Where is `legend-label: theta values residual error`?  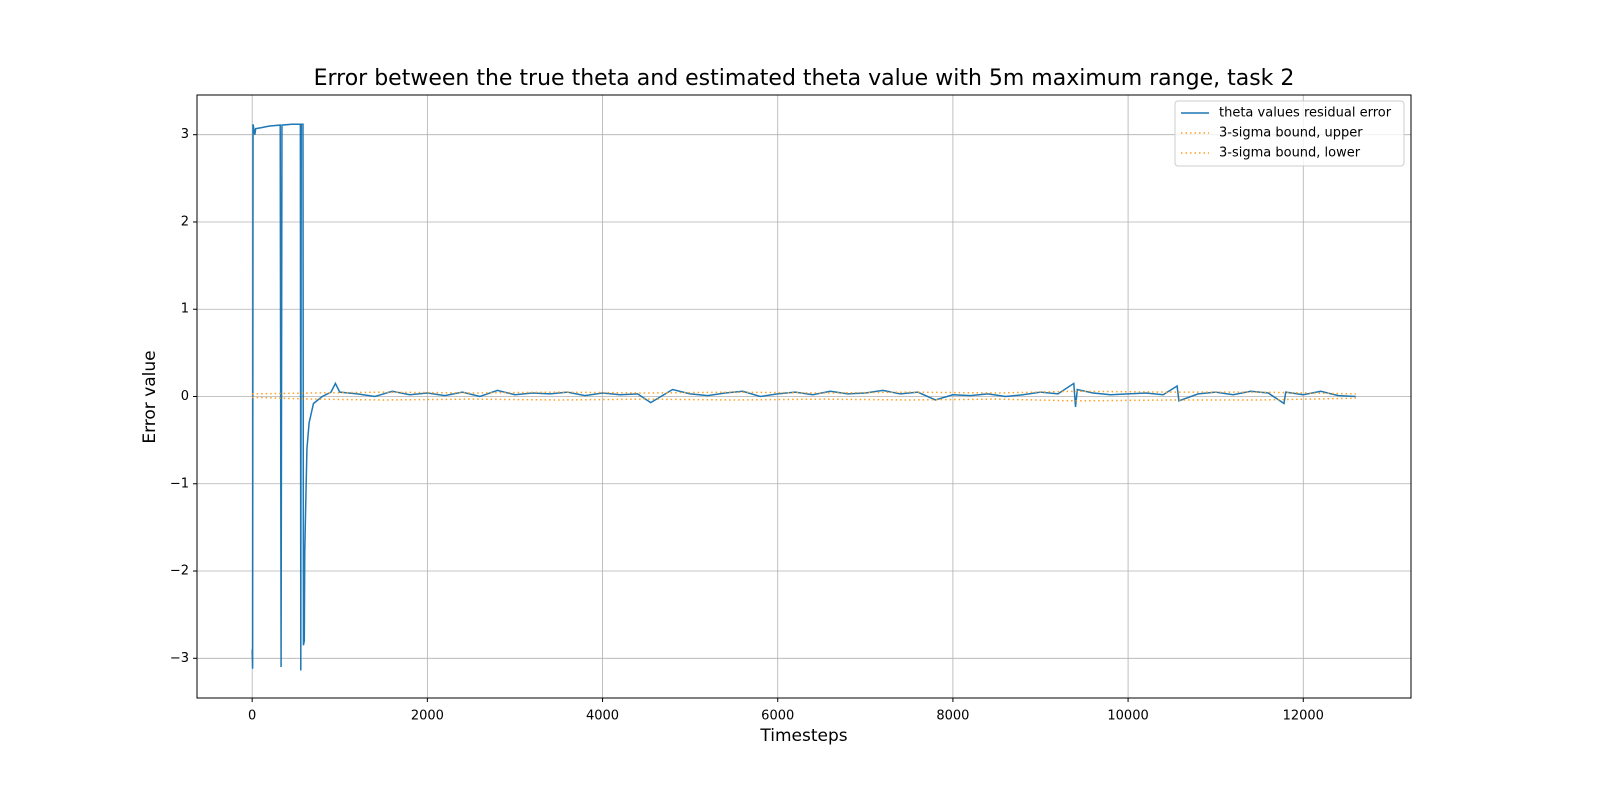
legend-label: theta values residual error is located at coordinates (1305, 113).